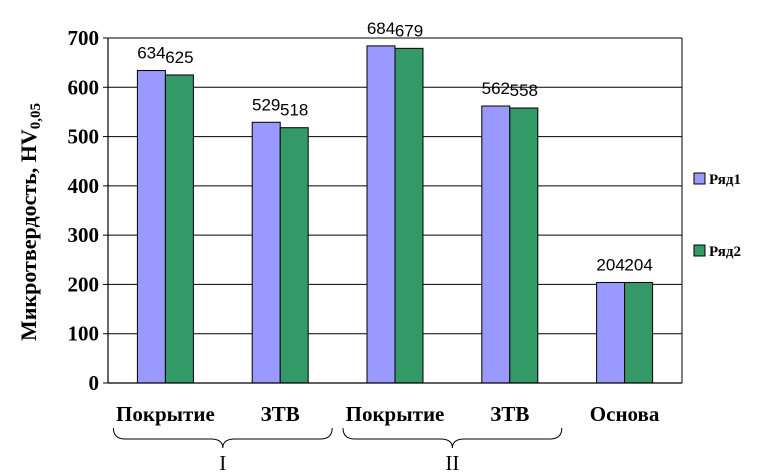 The width and height of the screenshot is (765, 473). What do you see at coordinates (151, 53) in the screenshot?
I see `data-label: 634` at bounding box center [151, 53].